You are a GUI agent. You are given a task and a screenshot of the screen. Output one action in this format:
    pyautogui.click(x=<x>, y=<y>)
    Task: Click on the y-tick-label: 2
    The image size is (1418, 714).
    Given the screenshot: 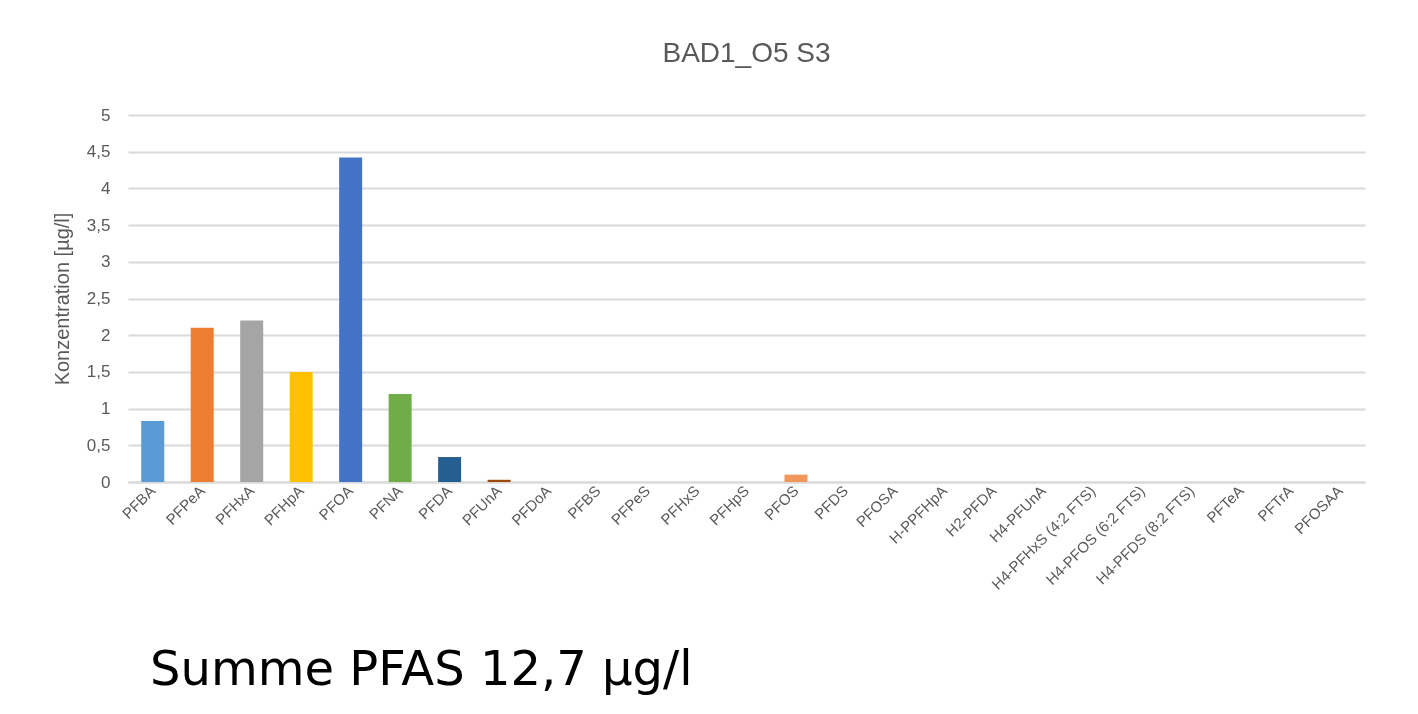 What is the action you would take?
    pyautogui.click(x=106, y=335)
    